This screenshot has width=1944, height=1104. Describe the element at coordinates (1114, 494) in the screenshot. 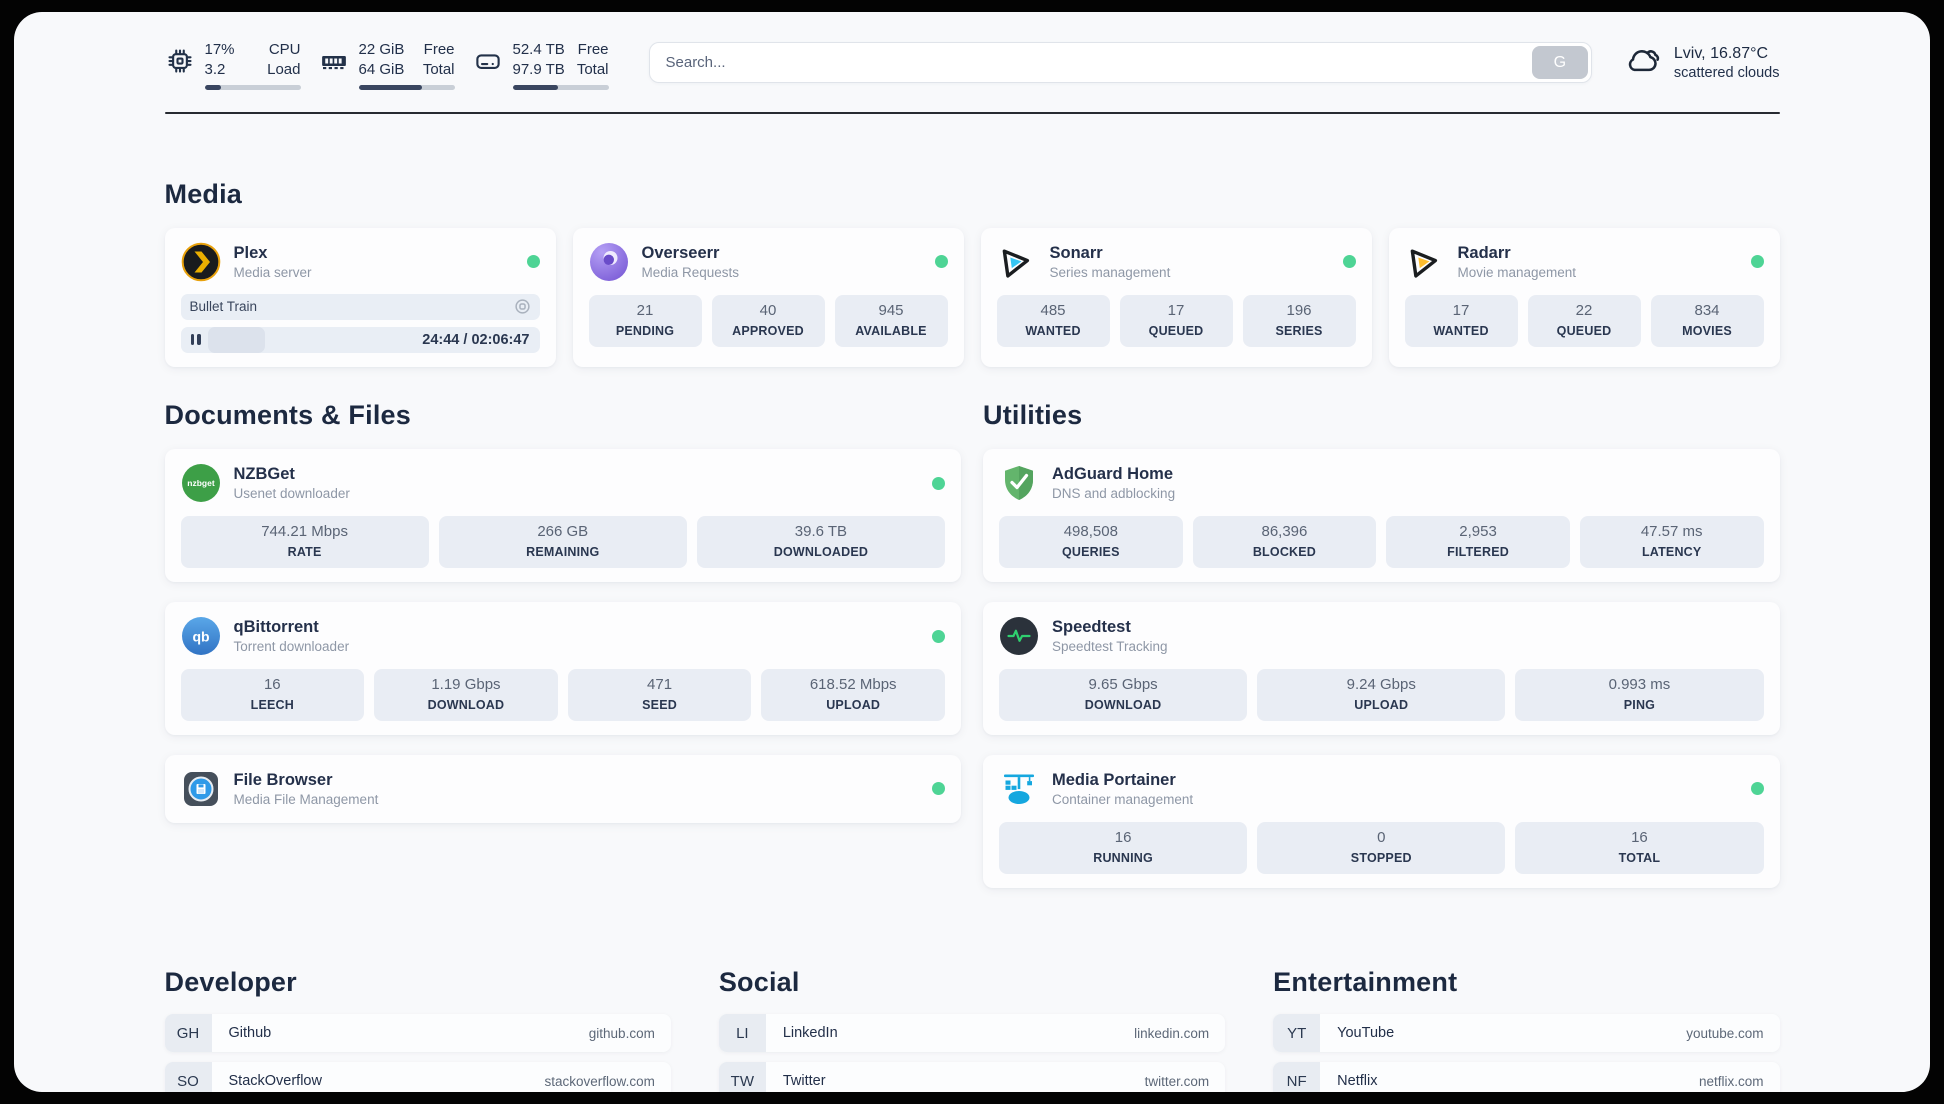

I see `adguard-subtitle: DNS and adblocking` at that location.